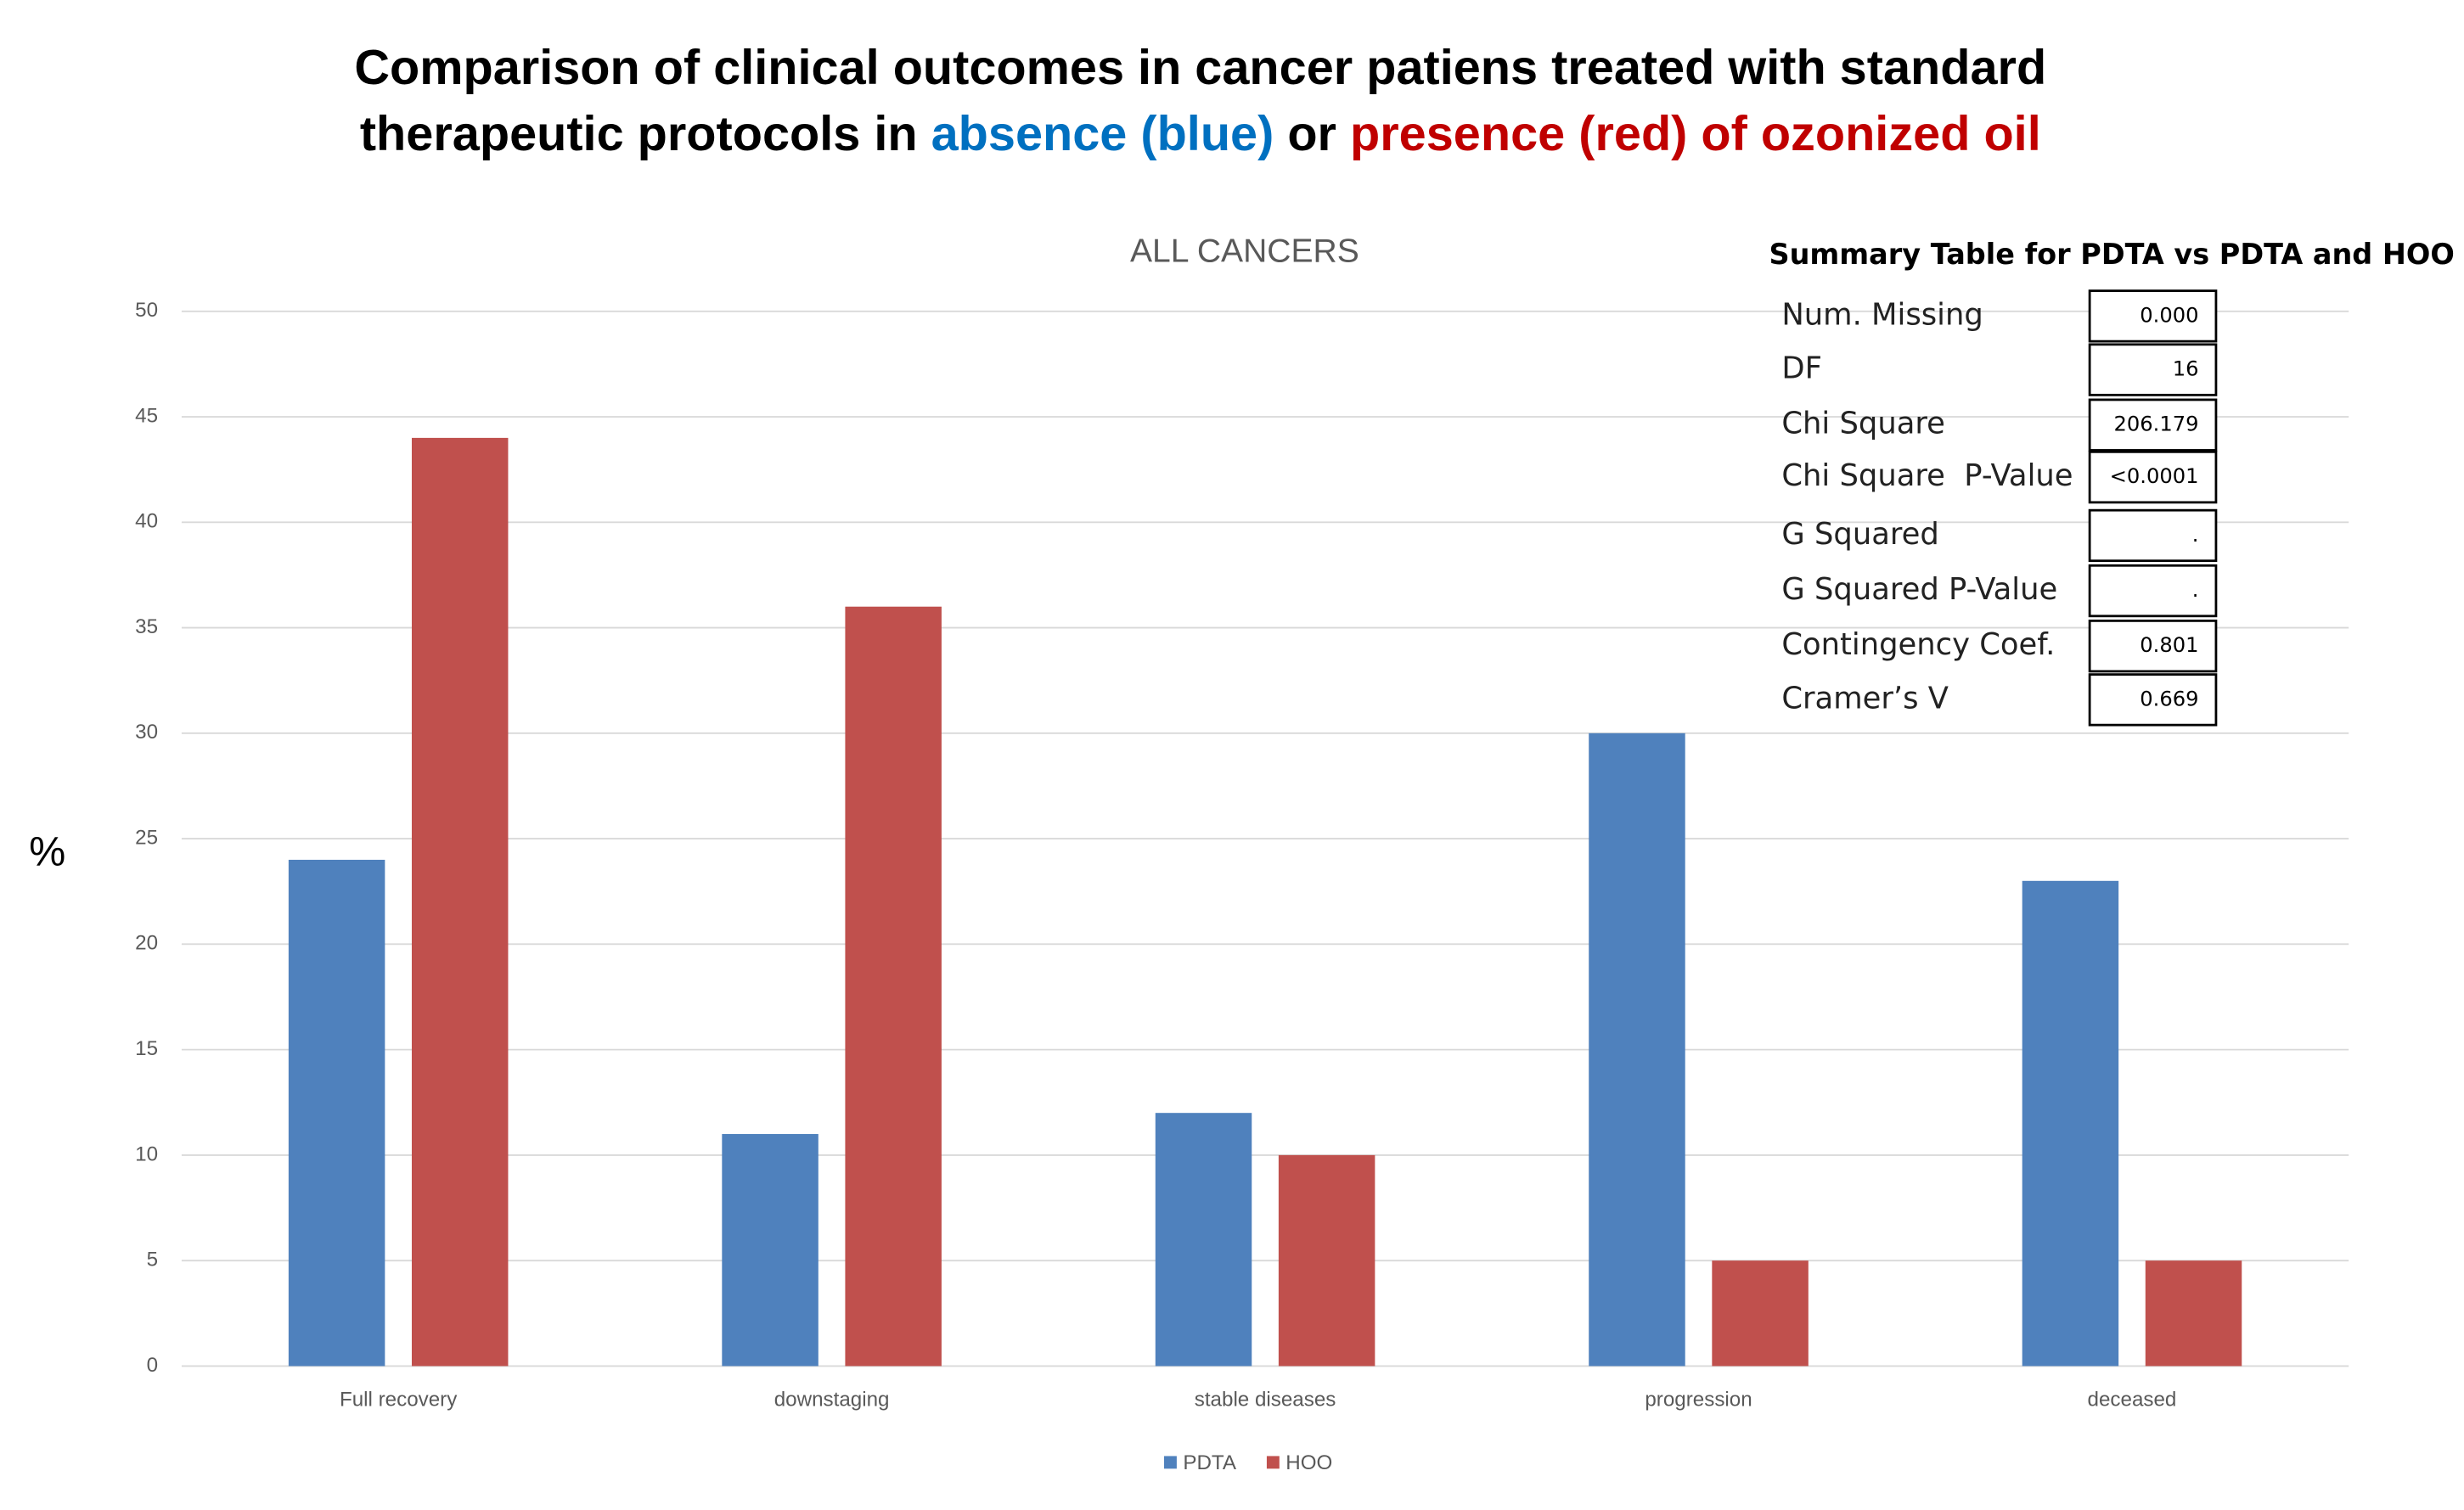  What do you see at coordinates (47, 851) in the screenshot?
I see `y-axis-label: %` at bounding box center [47, 851].